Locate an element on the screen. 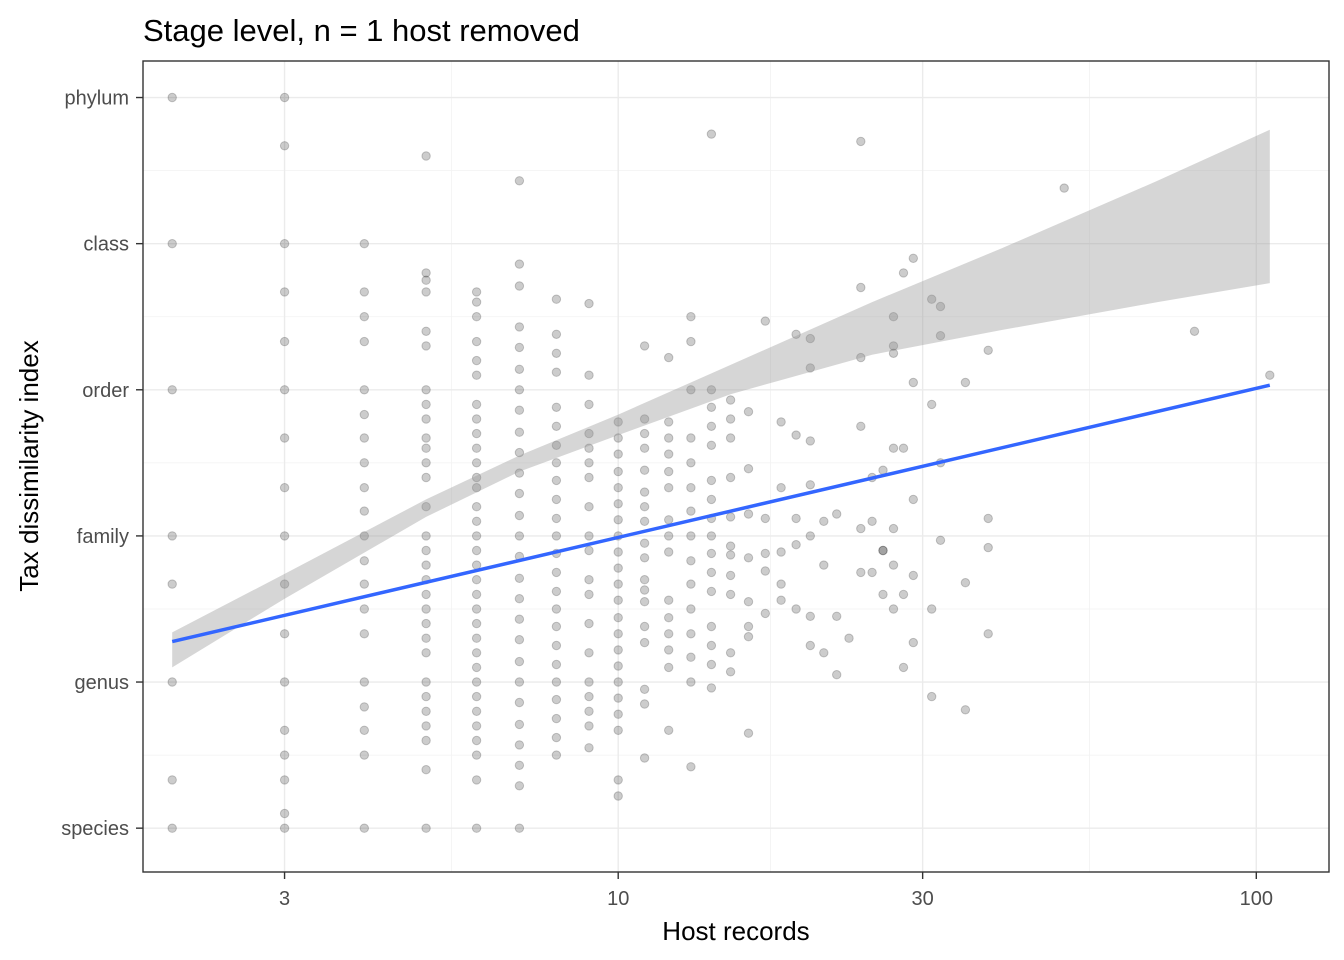 This screenshot has width=1344, height=960. y-tick-label: class is located at coordinates (106, 245).